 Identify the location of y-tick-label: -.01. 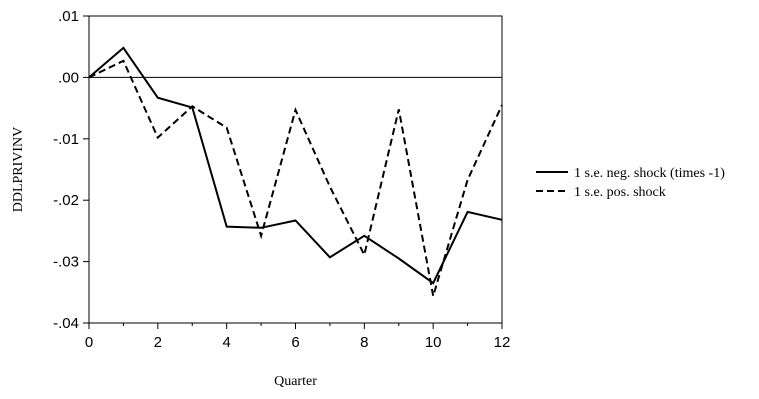
(66, 139).